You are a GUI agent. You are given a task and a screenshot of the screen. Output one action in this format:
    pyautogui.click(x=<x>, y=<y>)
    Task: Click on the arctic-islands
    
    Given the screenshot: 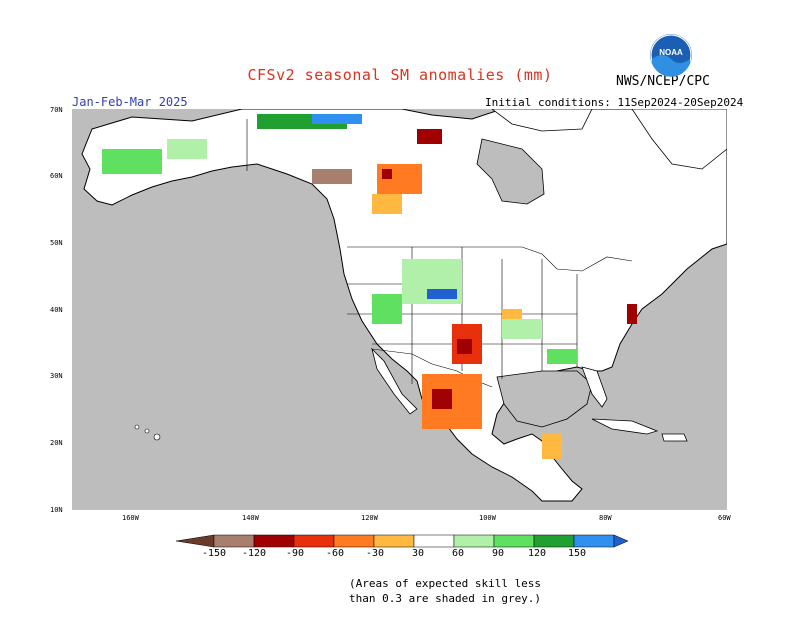 What is the action you would take?
    pyautogui.click(x=542, y=120)
    